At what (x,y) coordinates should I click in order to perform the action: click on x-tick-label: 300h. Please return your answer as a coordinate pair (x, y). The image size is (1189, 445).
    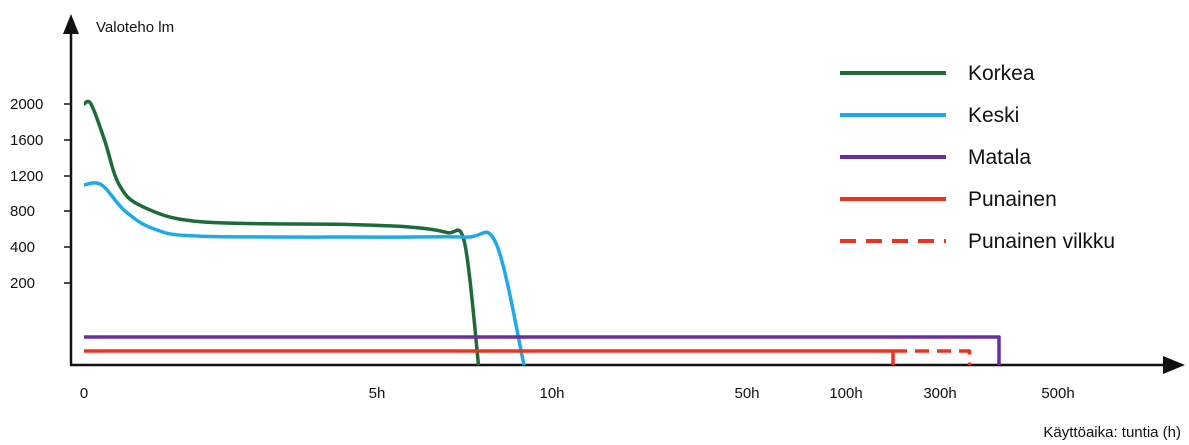
    Looking at the image, I should click on (939, 393).